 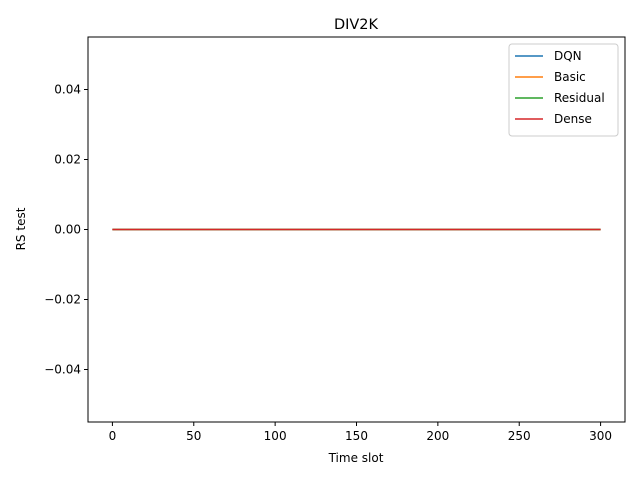 I want to click on legend: DQN Basic Residual Dense, so click(x=563, y=90).